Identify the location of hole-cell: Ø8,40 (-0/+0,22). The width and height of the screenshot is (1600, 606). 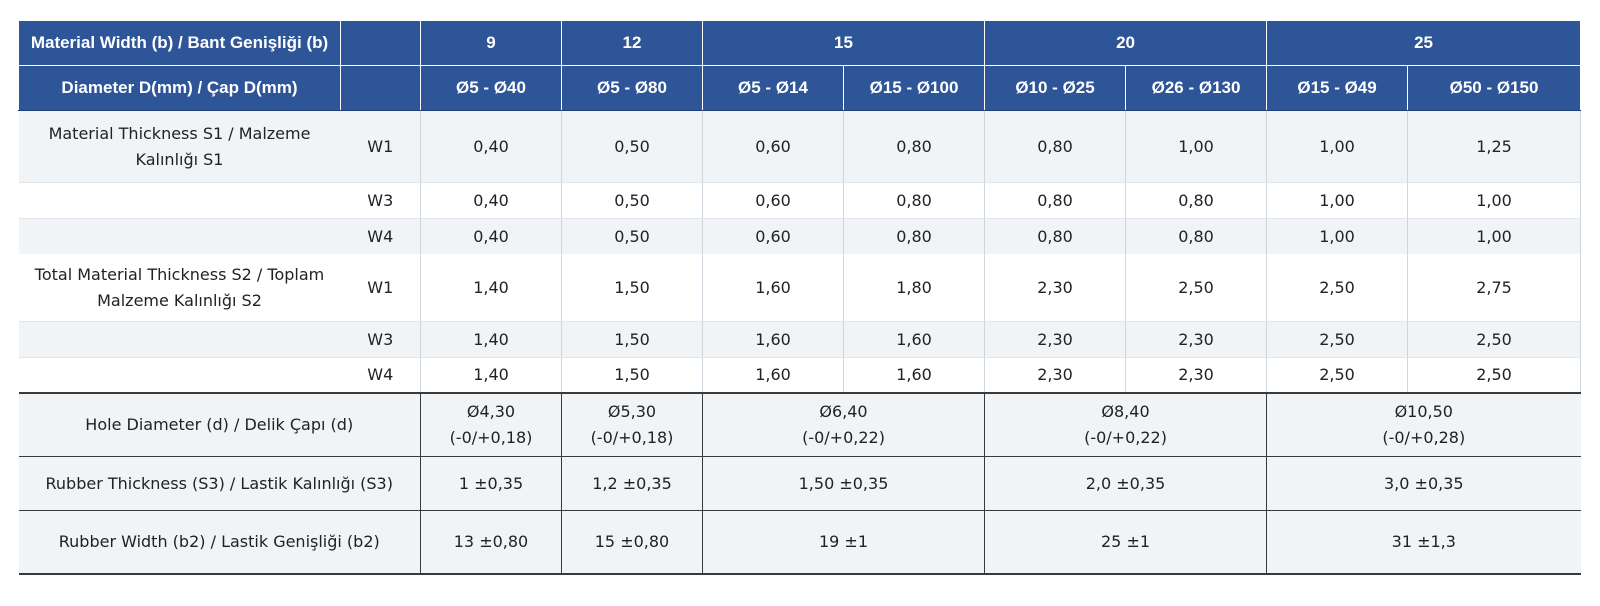
(1126, 424).